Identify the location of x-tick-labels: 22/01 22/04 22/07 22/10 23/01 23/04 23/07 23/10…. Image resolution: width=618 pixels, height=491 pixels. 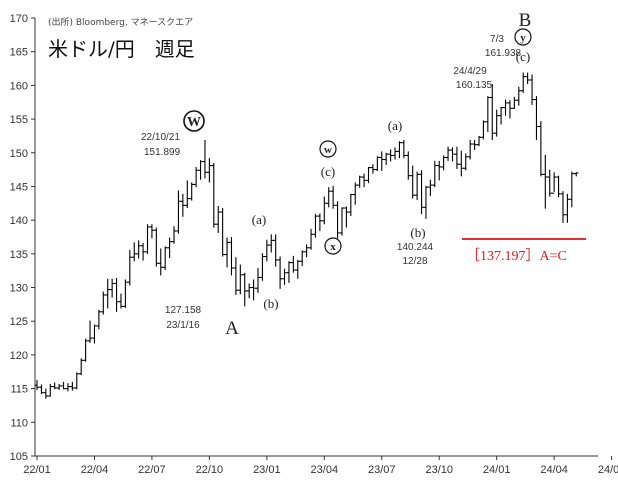
(320, 470).